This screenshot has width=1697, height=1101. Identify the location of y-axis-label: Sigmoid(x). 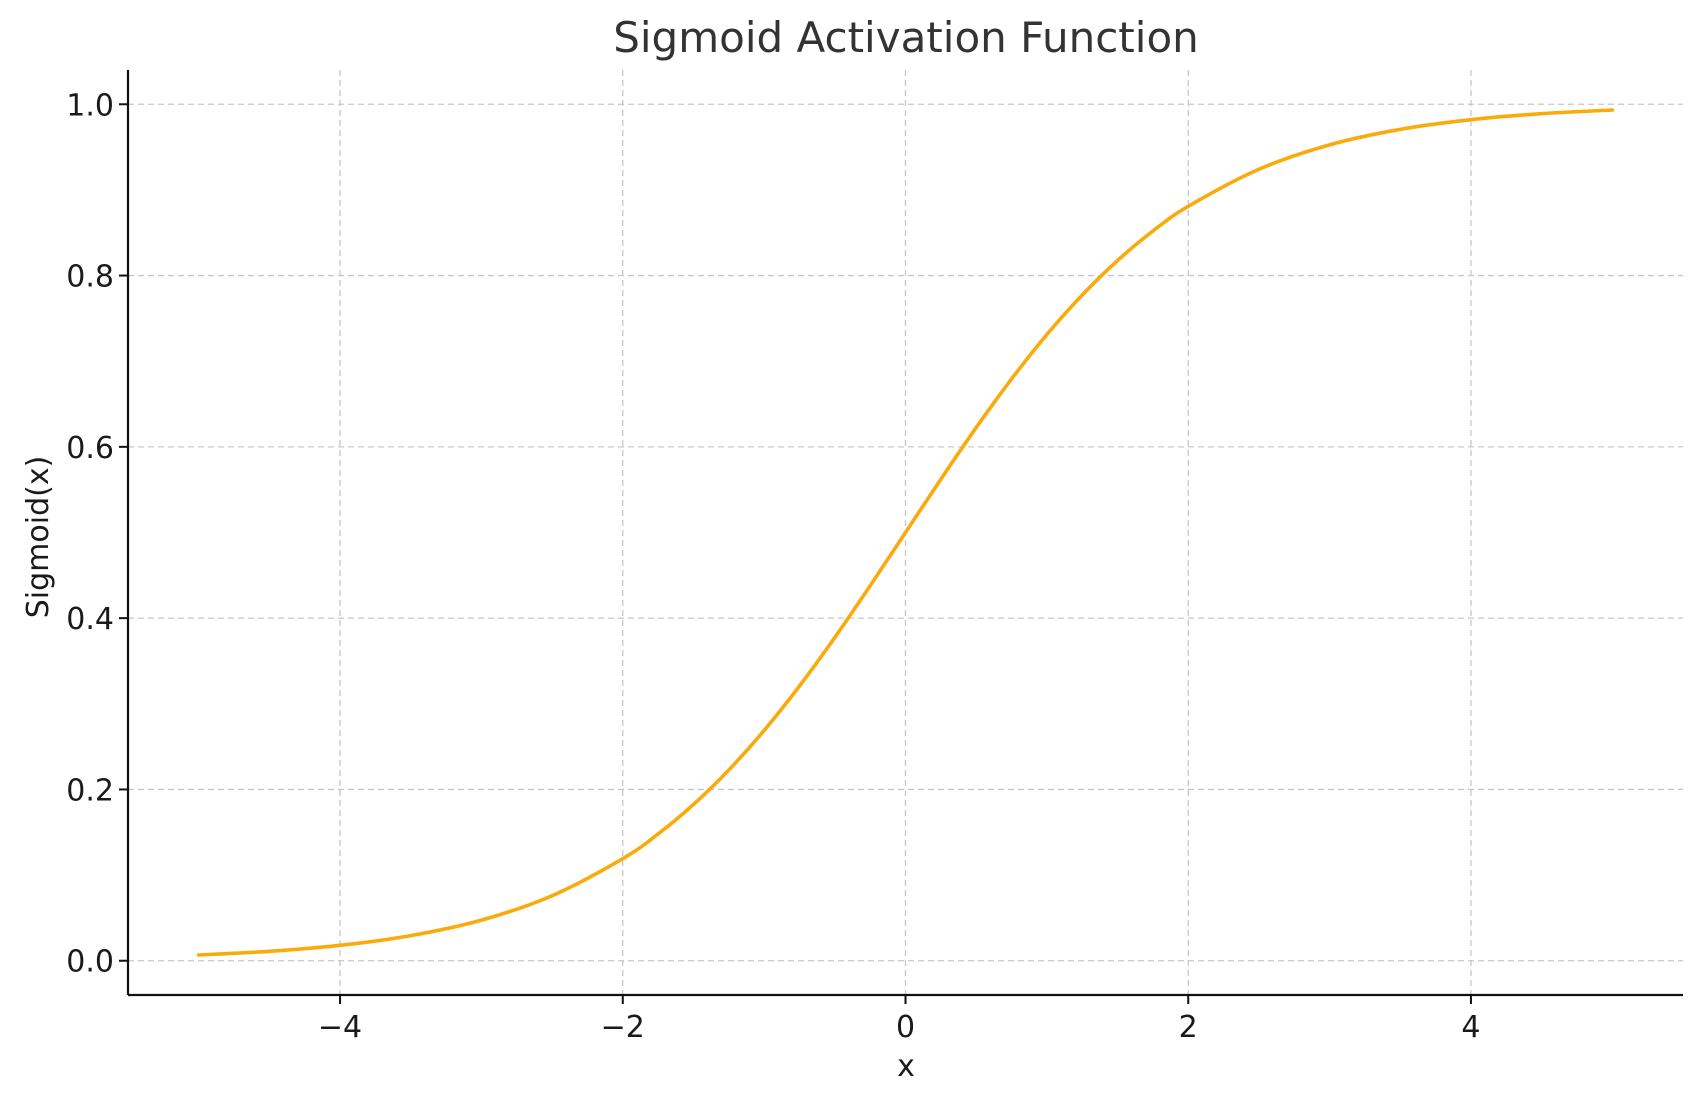
(38, 537).